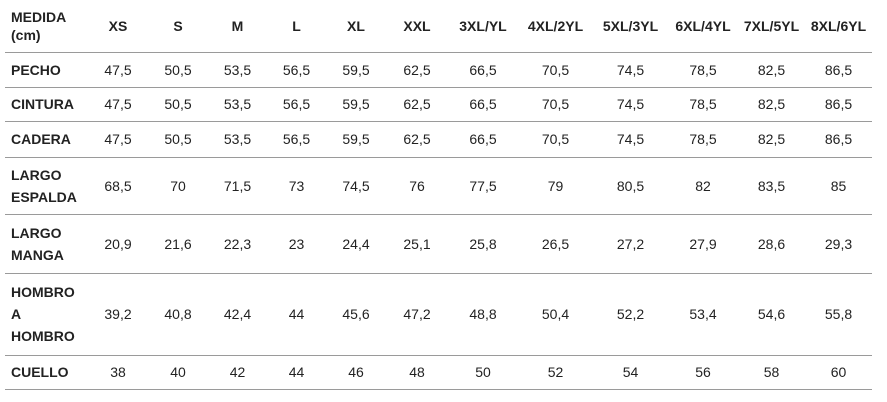 This screenshot has width=887, height=402. Describe the element at coordinates (483, 185) in the screenshot. I see `cell: 77,5` at that location.